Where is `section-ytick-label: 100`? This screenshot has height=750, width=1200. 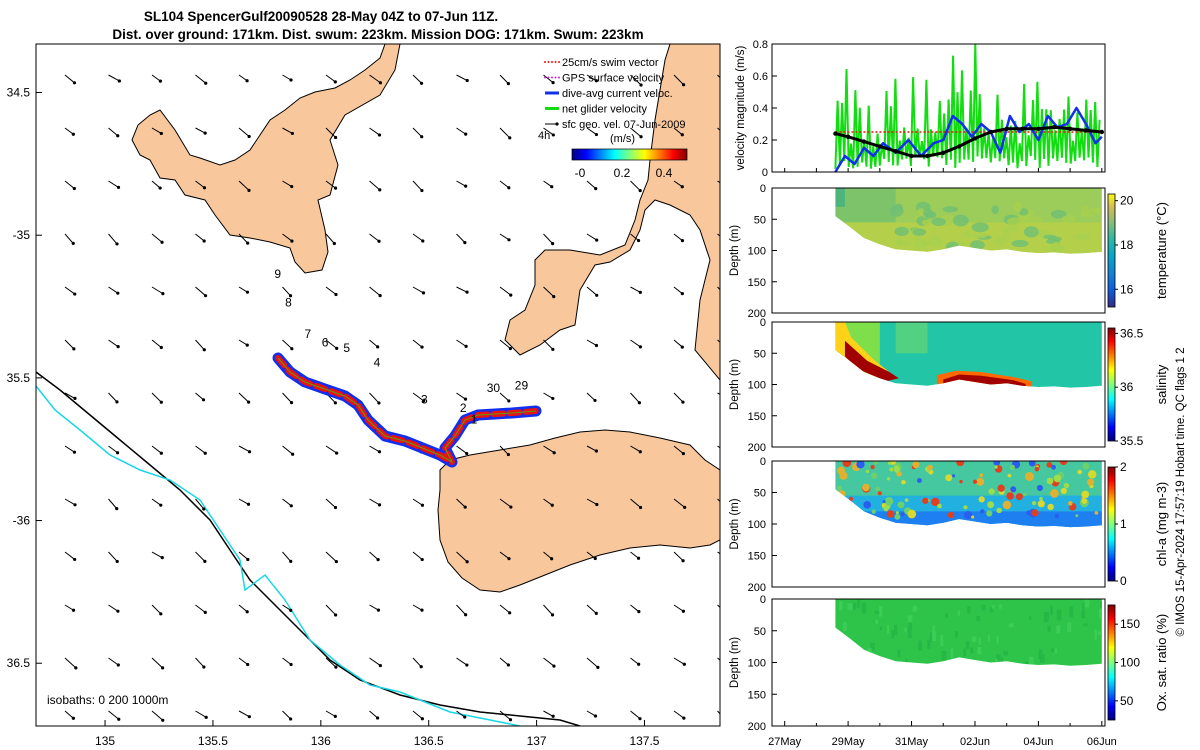 section-ytick-label: 100 is located at coordinates (757, 386).